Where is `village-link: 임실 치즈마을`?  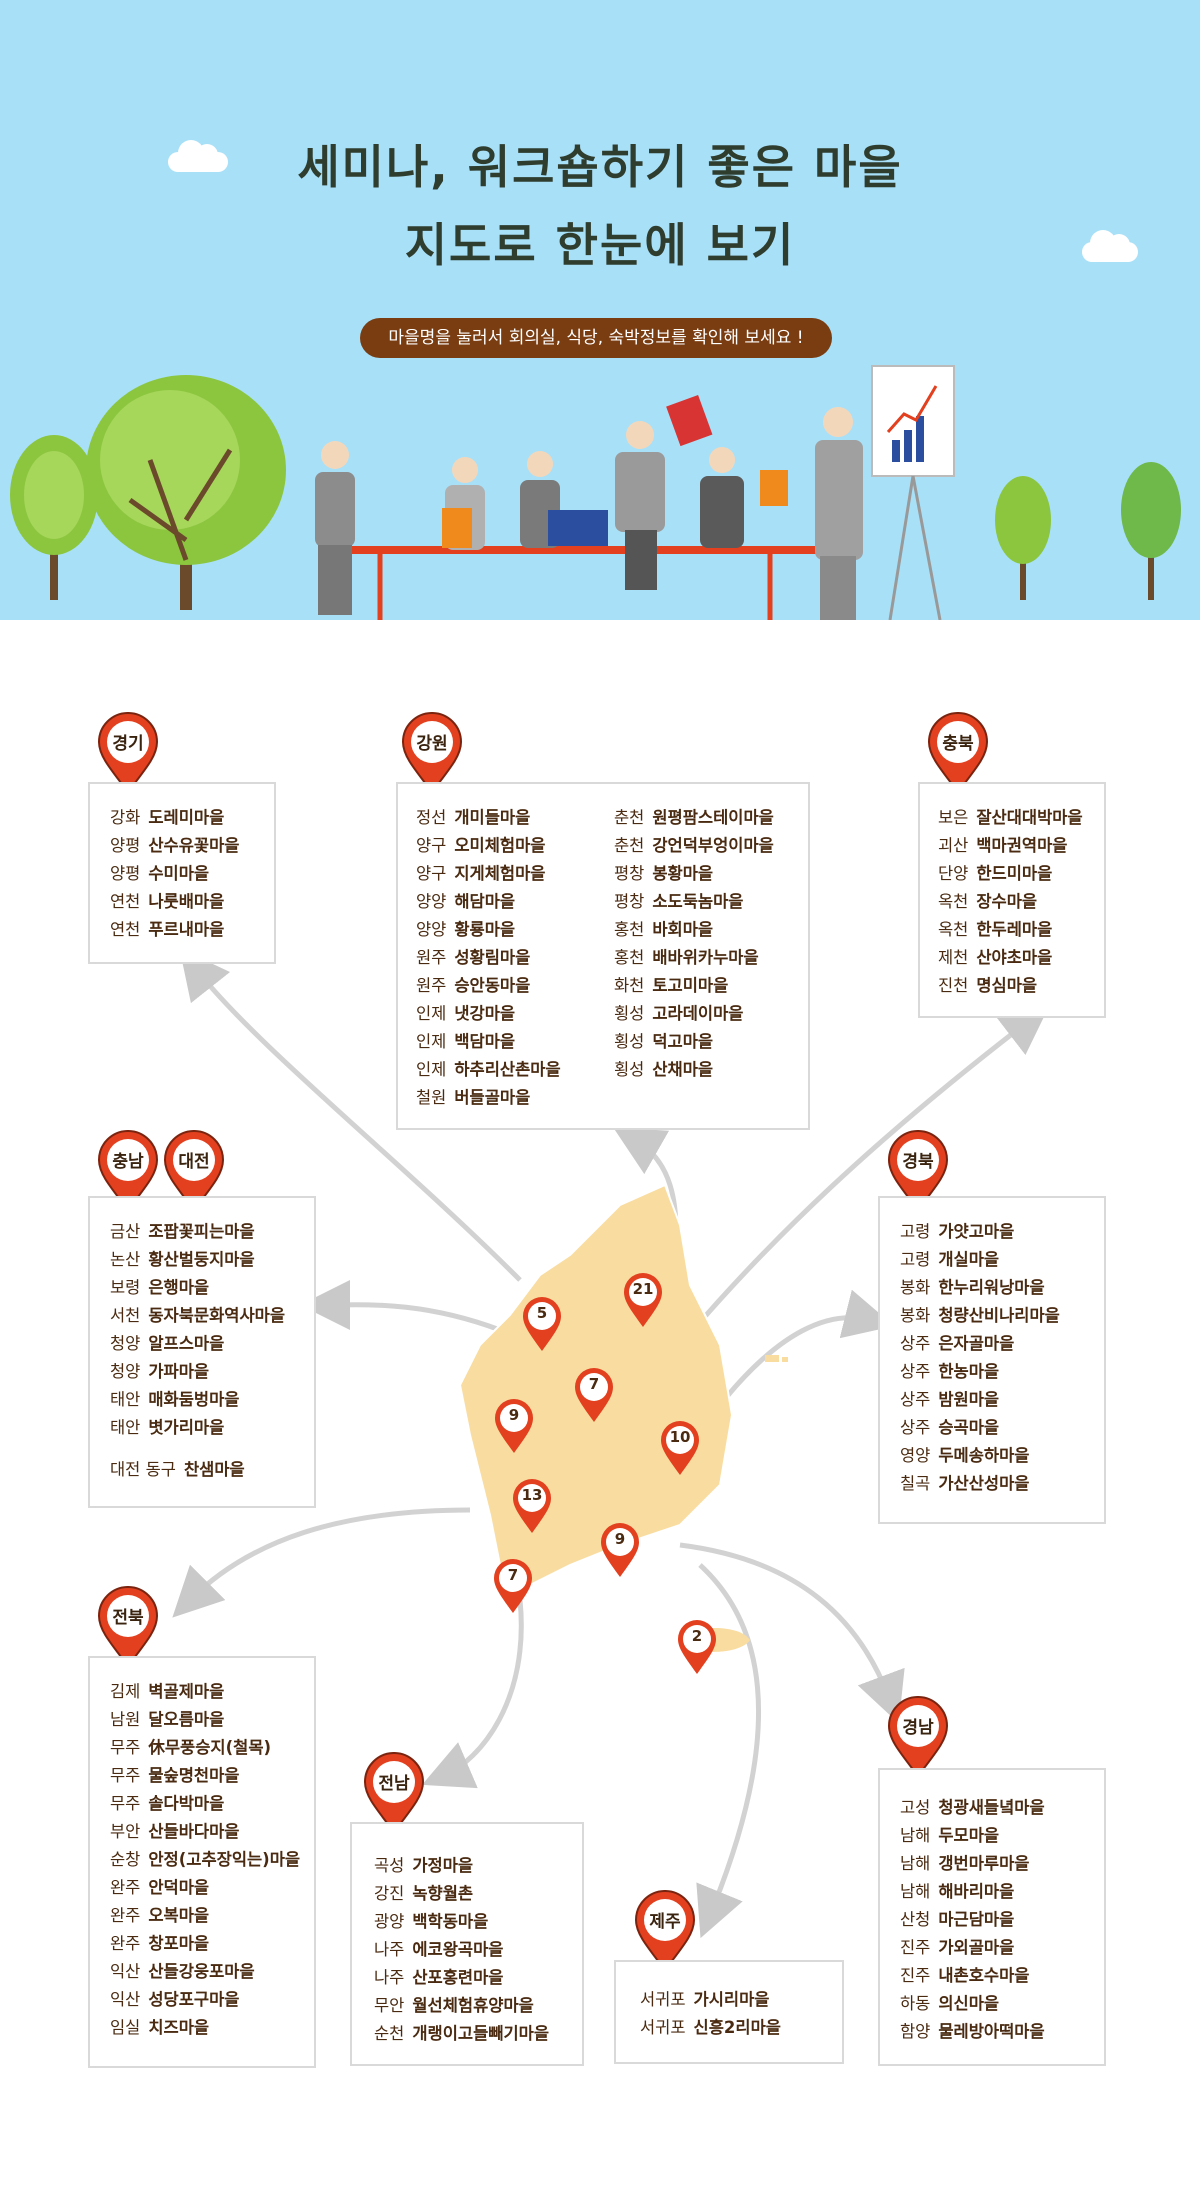
village-link: 임실 치즈마을 is located at coordinates (212, 2028).